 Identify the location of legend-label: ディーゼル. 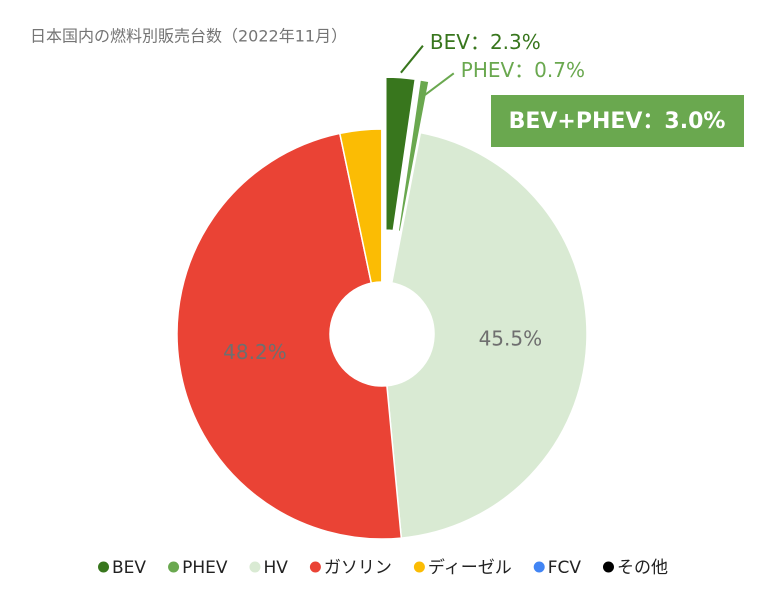
(470, 567).